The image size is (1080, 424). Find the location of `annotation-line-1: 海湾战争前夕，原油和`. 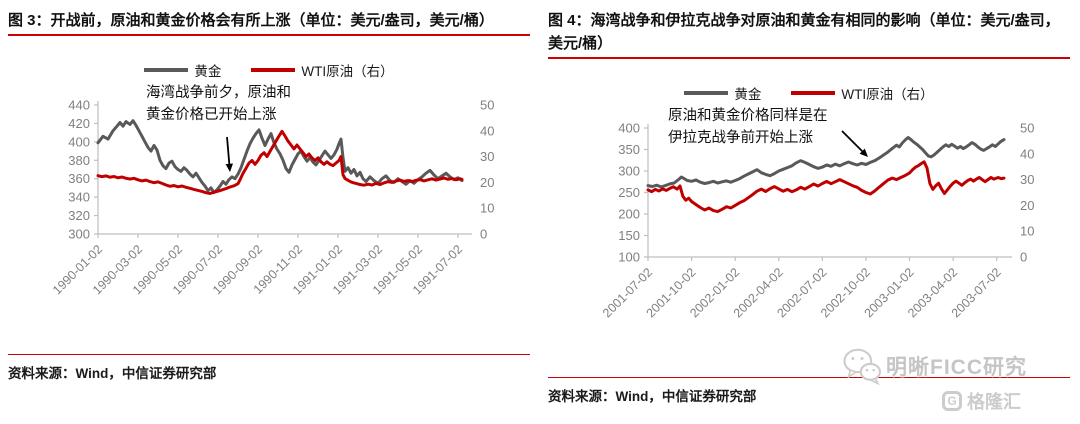

annotation-line-1: 海湾战争前夕，原油和 is located at coordinates (218, 93).